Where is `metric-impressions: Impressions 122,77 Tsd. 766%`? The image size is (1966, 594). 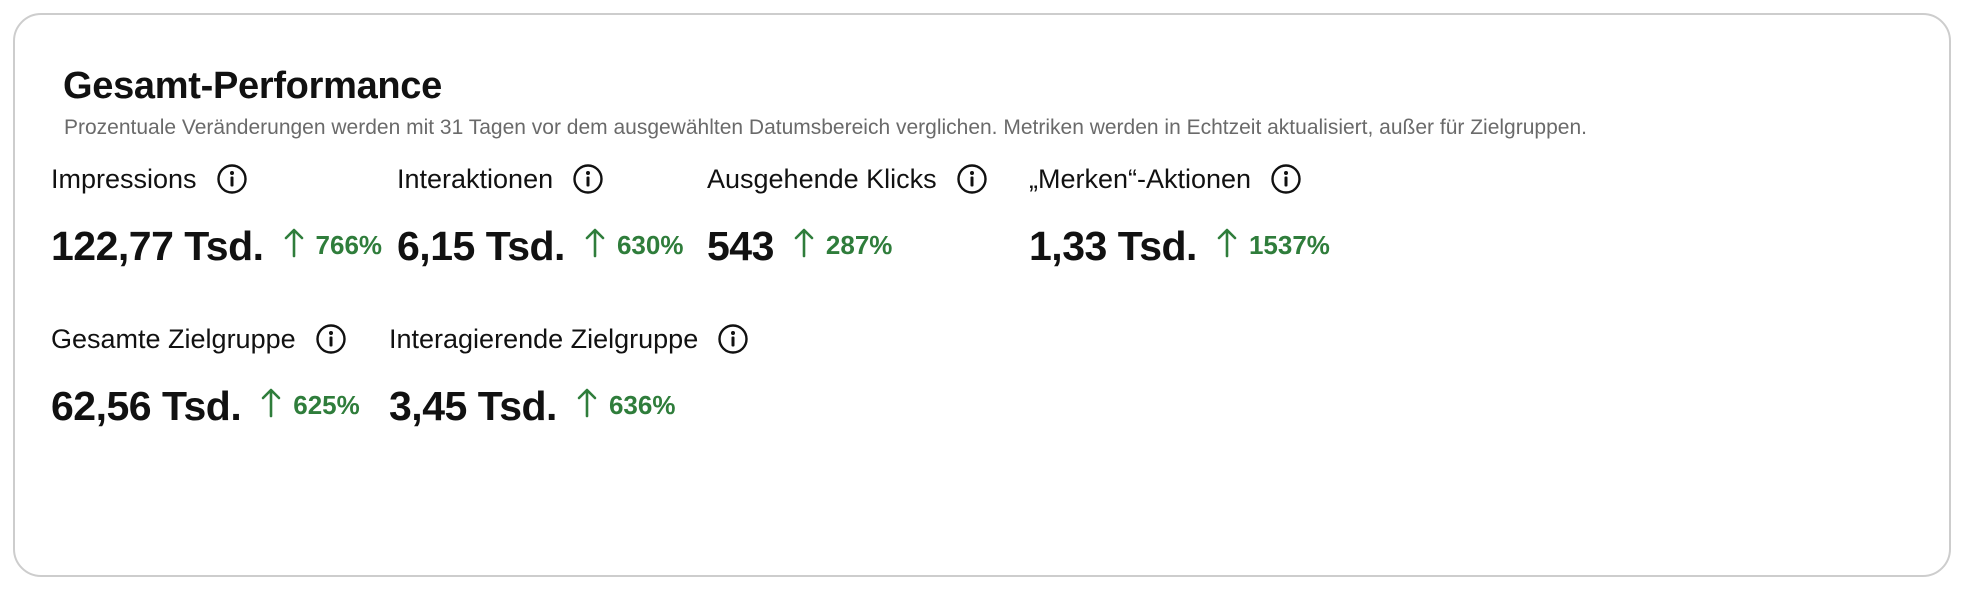 metric-impressions: Impressions 122,77 Tsd. 766% is located at coordinates (216, 214).